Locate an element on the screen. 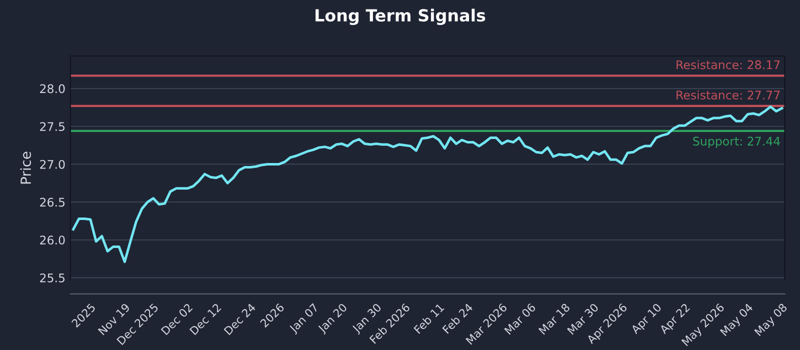 The image size is (800, 350). ref-line-label: Resistance: 27.77 is located at coordinates (728, 95).